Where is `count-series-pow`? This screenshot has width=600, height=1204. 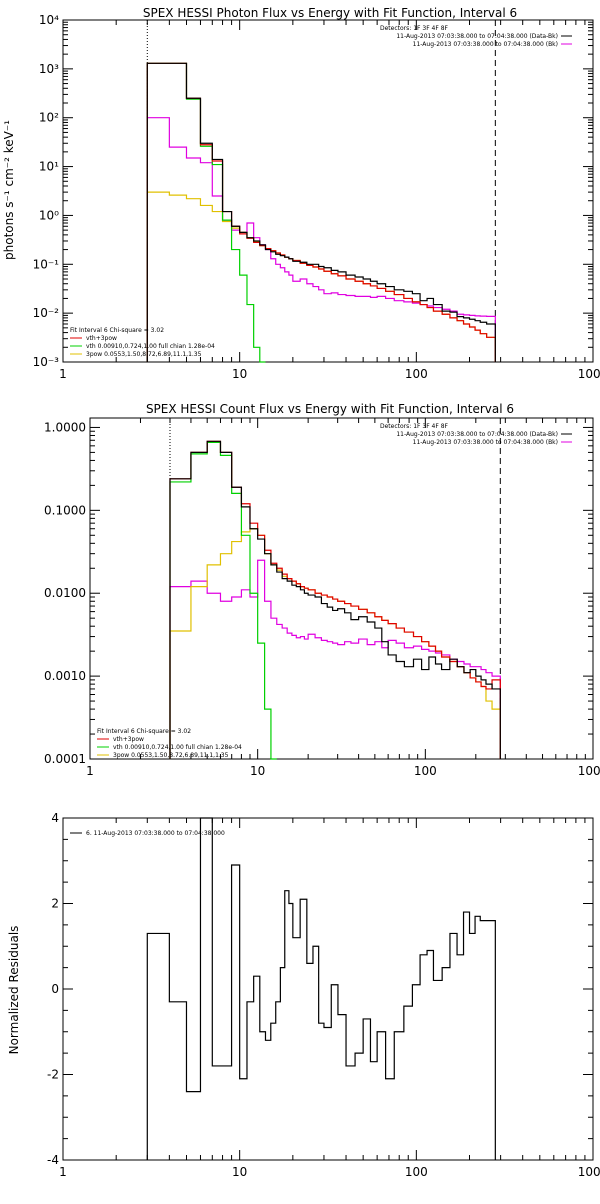 count-series-pow is located at coordinates (335, 643).